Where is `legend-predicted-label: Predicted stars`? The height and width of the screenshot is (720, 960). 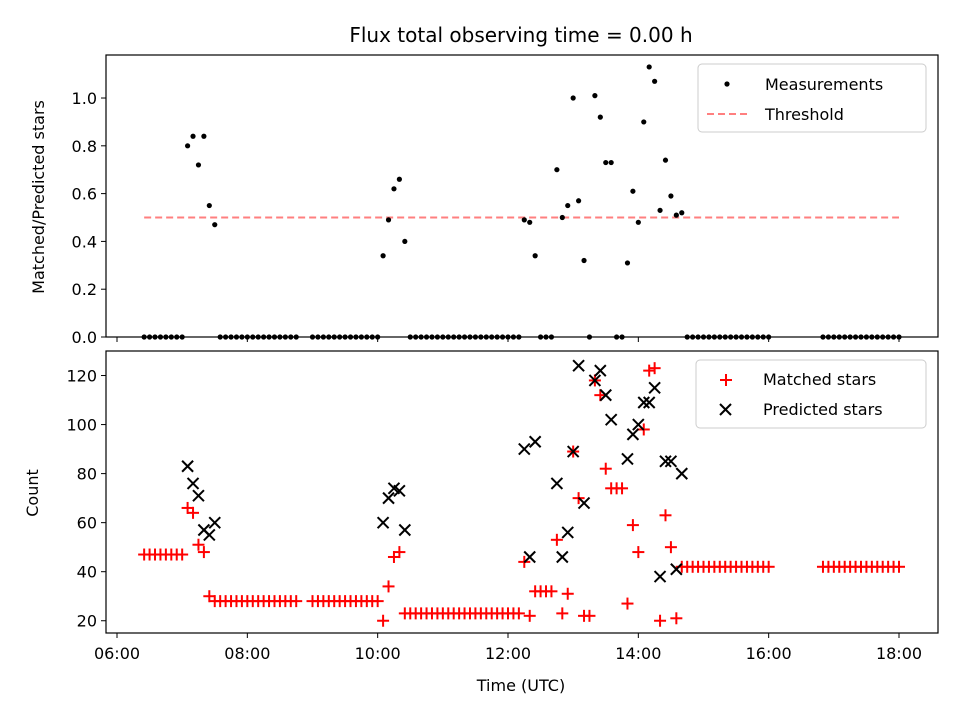 legend-predicted-label: Predicted stars is located at coordinates (823, 409).